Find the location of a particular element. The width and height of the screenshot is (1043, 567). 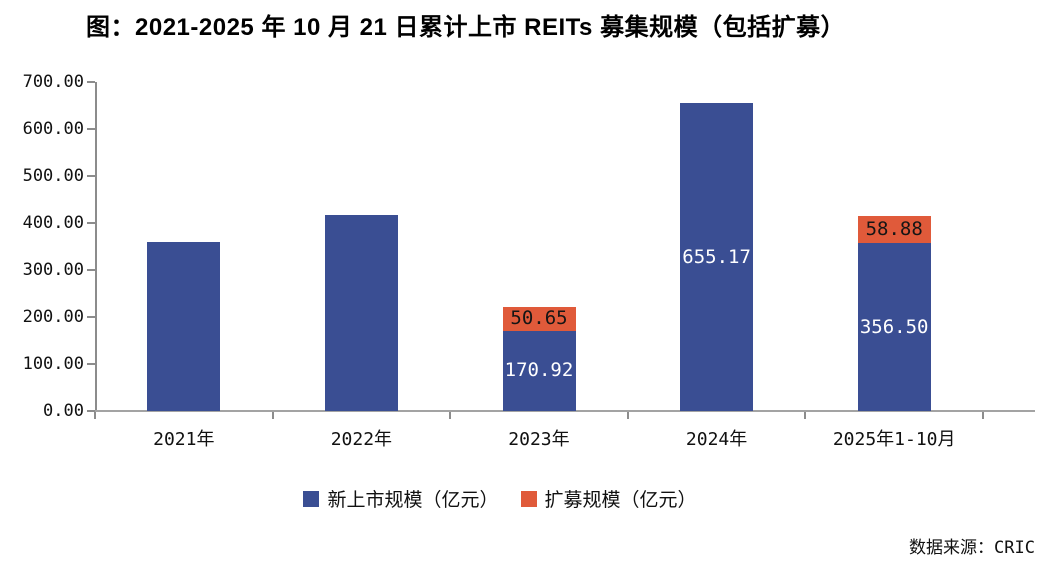

x-category-label: 2022年 is located at coordinates (361, 439).